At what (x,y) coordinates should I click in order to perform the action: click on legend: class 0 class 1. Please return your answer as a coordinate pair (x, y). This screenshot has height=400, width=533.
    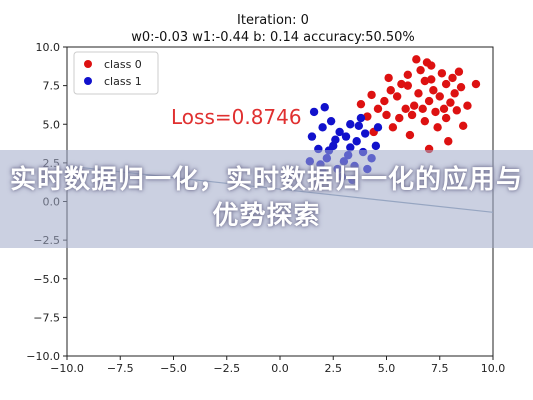
    Looking at the image, I should click on (116, 73).